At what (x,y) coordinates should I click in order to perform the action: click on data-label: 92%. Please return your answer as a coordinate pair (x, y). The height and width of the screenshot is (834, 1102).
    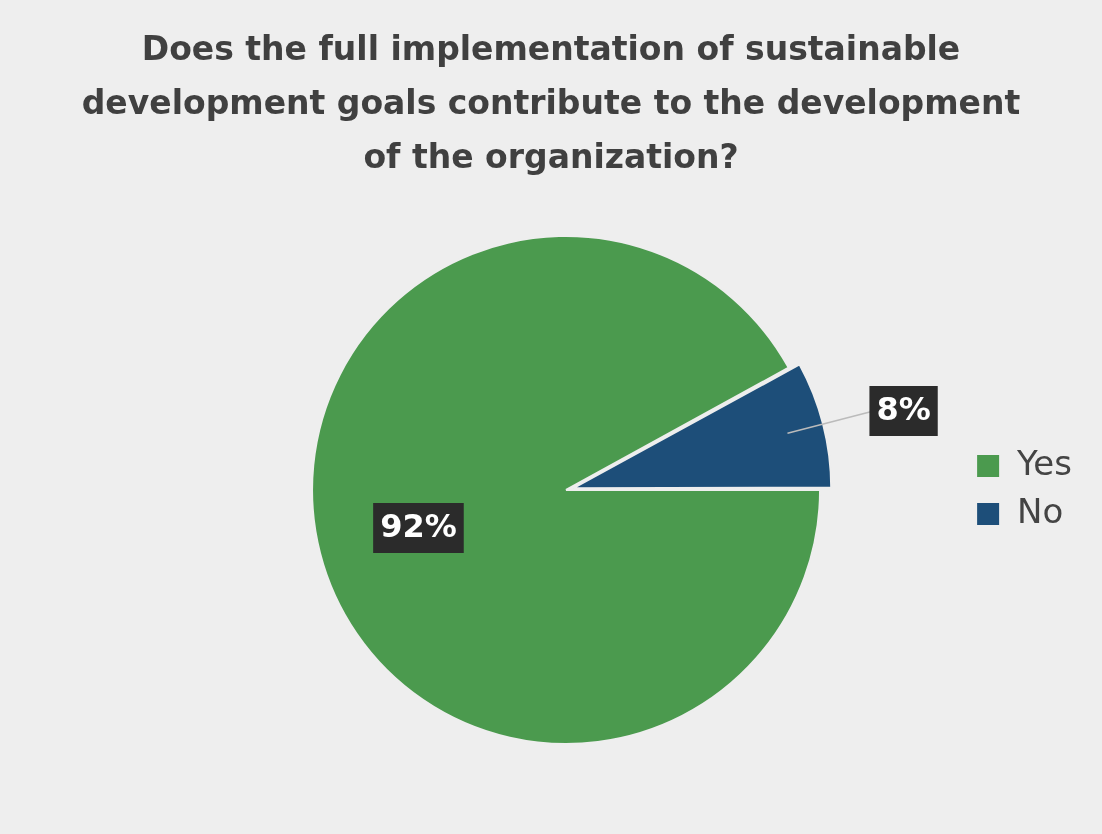
    Looking at the image, I should click on (418, 526).